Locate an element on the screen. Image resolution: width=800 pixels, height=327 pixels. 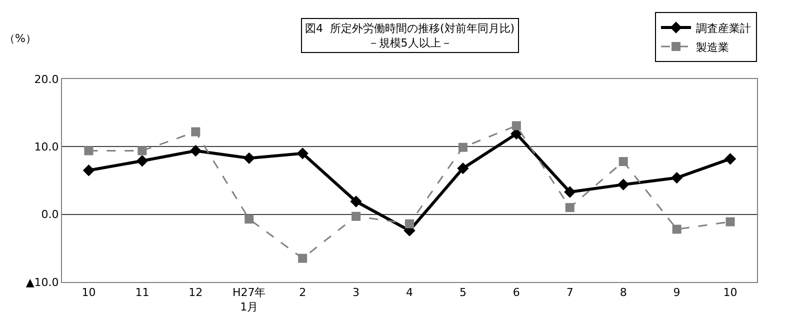
x-tick-label: 3 is located at coordinates (356, 293).